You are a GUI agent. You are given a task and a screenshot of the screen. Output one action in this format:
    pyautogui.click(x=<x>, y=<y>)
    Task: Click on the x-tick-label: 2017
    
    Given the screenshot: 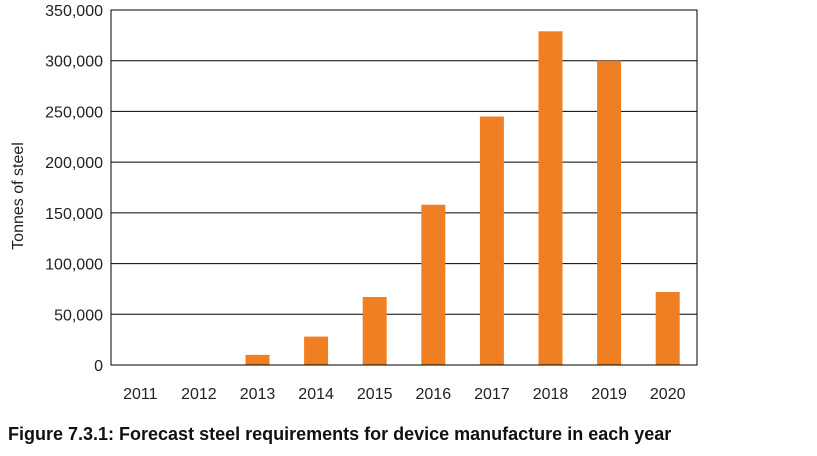 What is the action you would take?
    pyautogui.click(x=492, y=394)
    